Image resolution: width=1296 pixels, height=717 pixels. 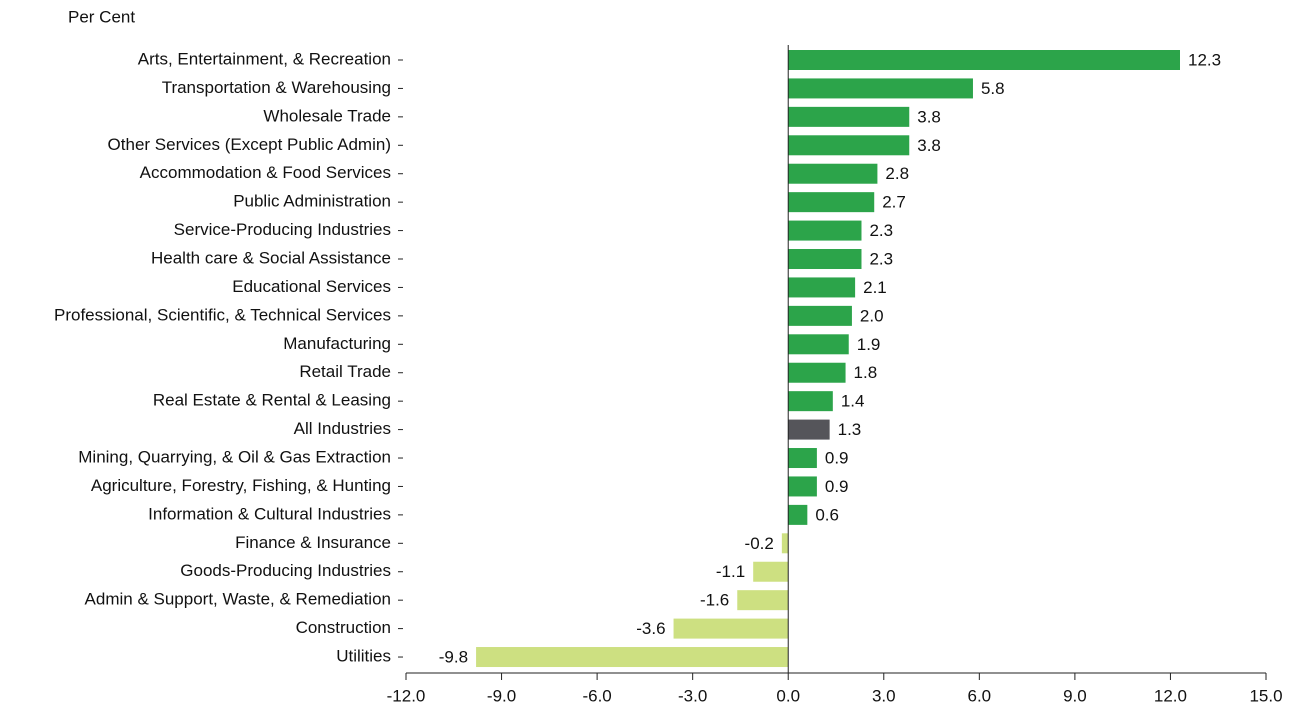 I want to click on value-label: 5.8, so click(x=993, y=88).